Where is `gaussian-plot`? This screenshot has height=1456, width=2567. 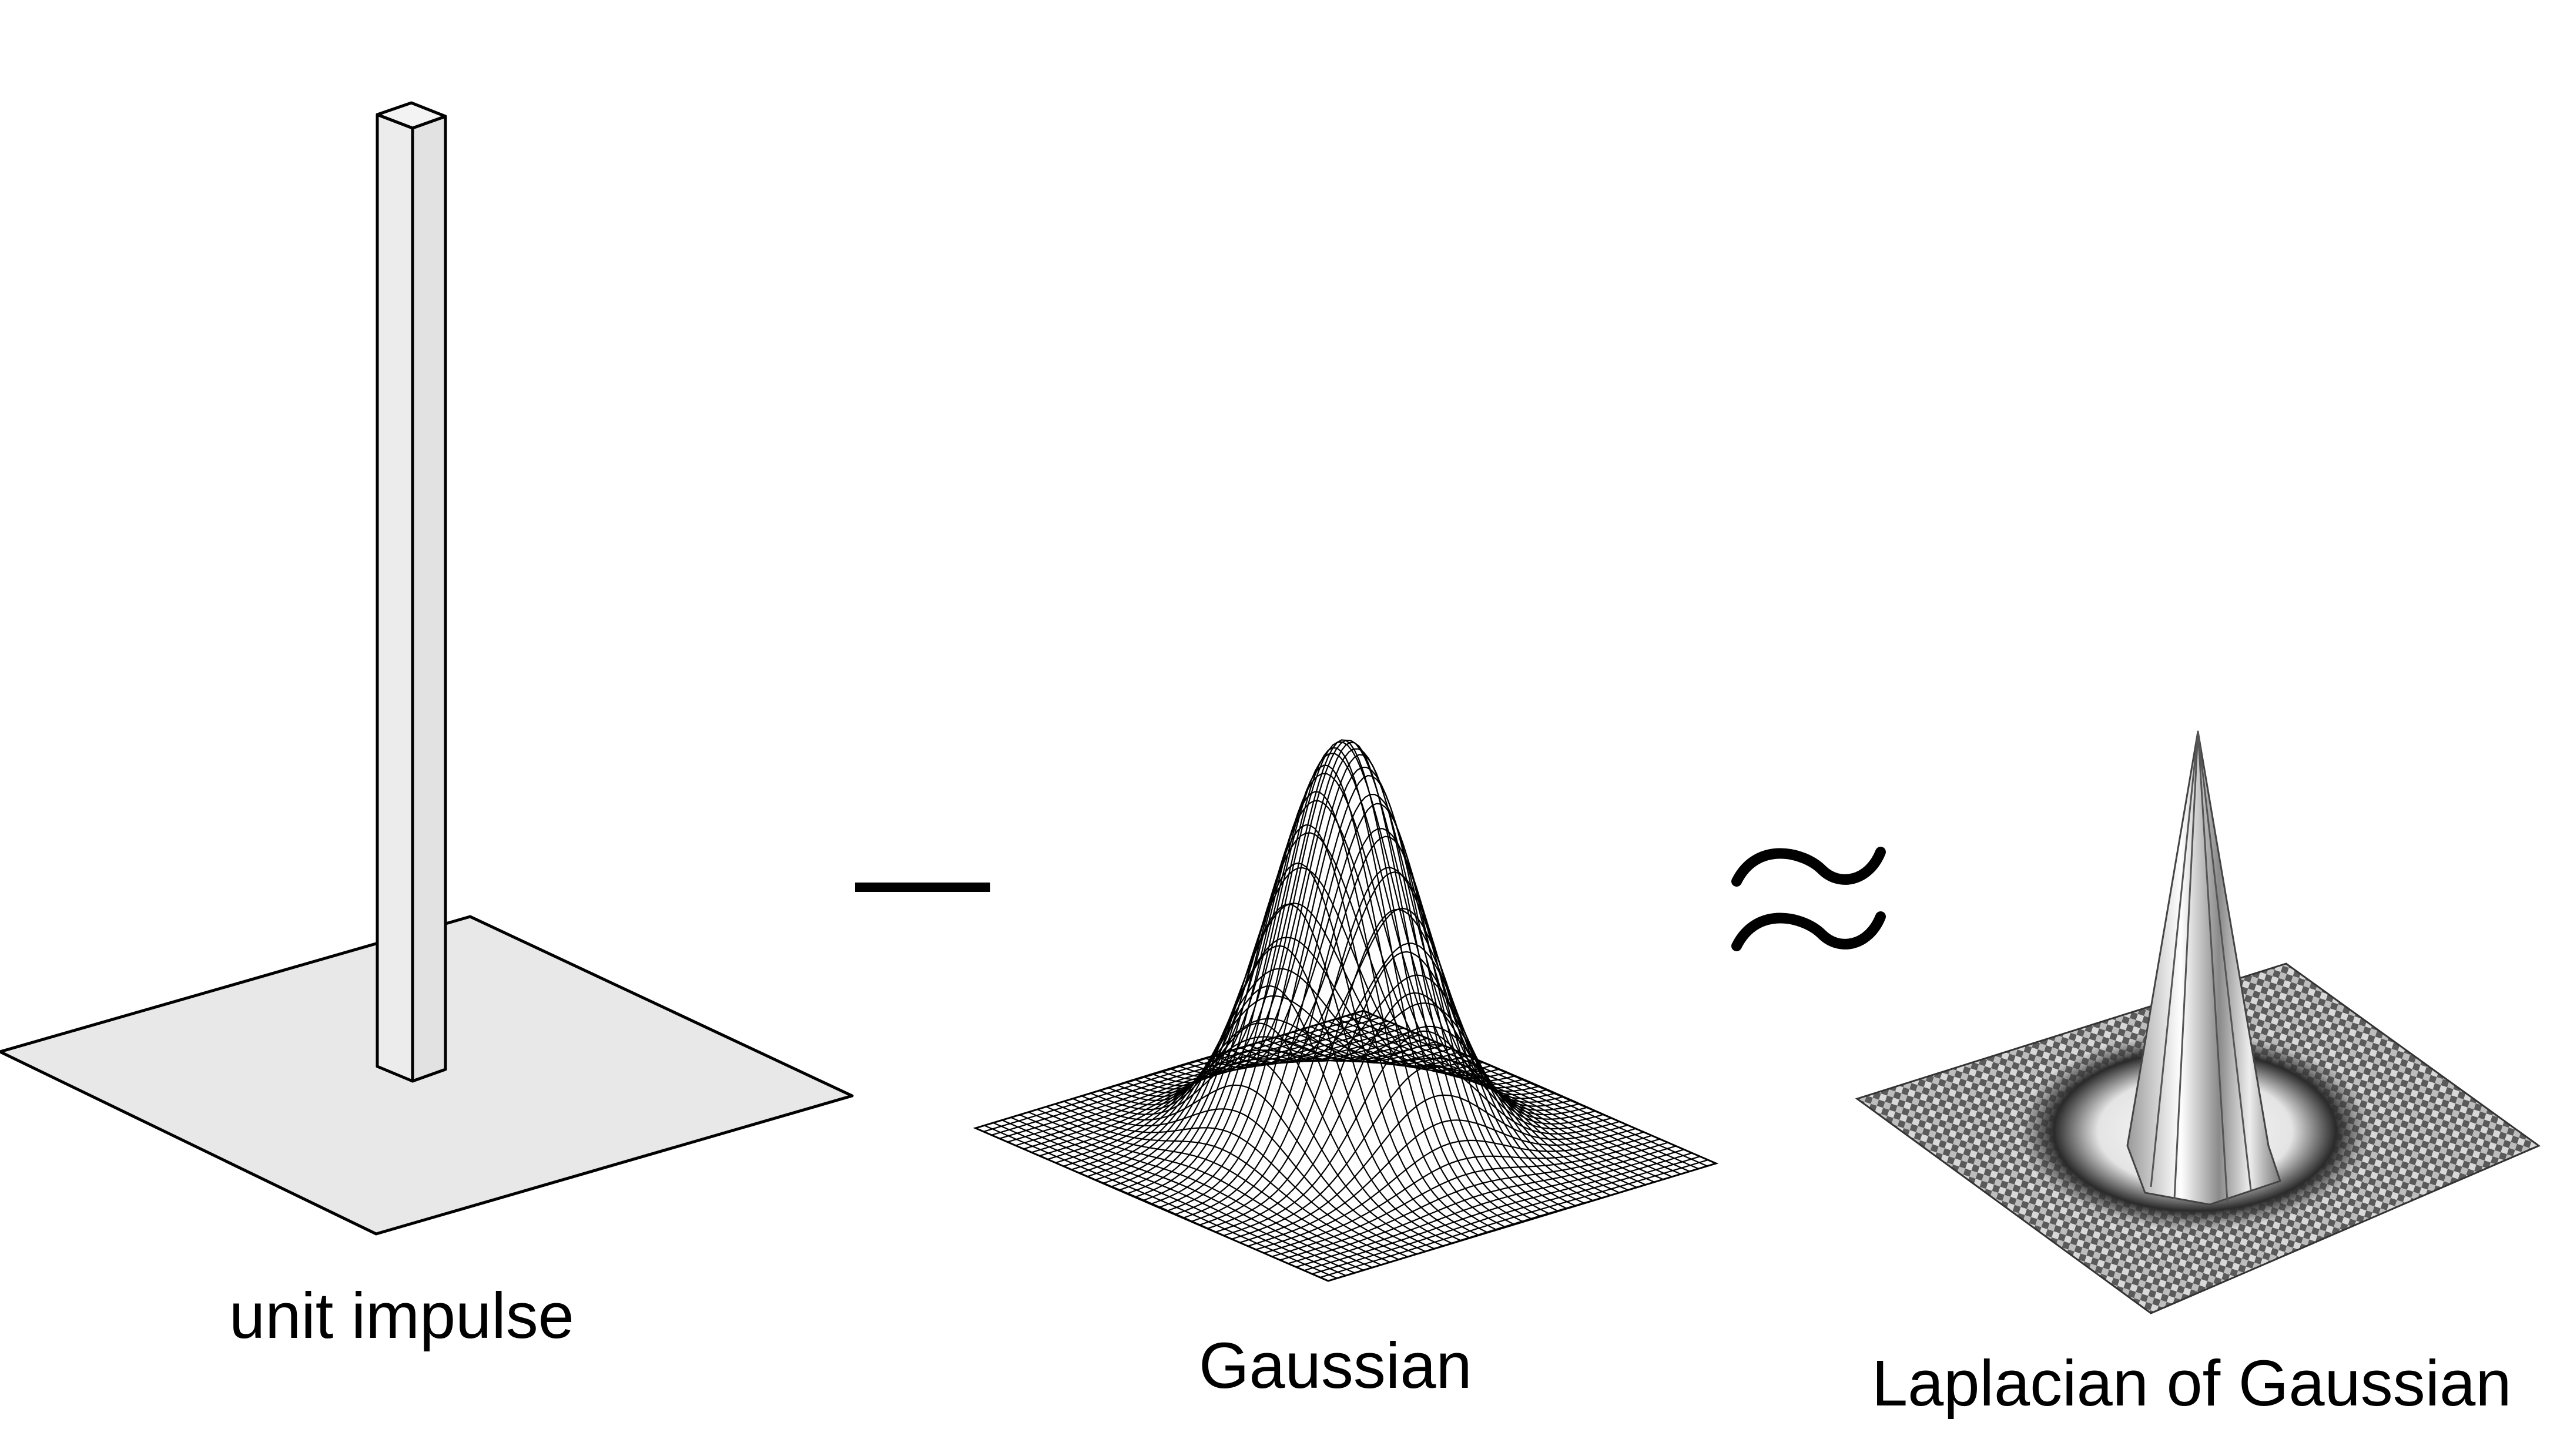
gaussian-plot is located at coordinates (1346, 1011).